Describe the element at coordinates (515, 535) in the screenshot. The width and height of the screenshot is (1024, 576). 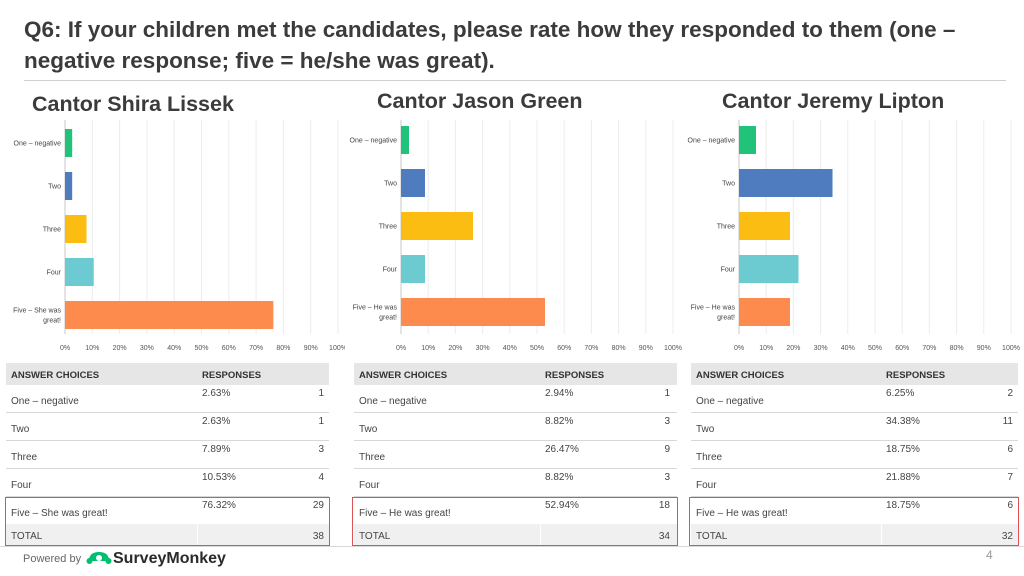
I see `table-total-row: TOTAL 34` at that location.